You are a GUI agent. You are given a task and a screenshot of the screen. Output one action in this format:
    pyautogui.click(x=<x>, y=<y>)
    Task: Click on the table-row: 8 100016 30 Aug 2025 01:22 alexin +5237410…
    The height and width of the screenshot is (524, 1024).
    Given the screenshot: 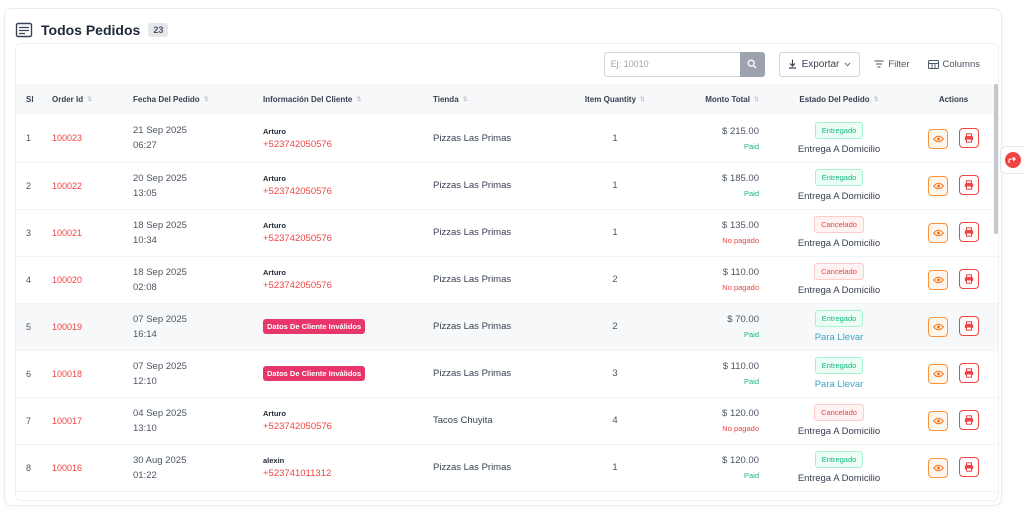 What is the action you would take?
    pyautogui.click(x=507, y=467)
    